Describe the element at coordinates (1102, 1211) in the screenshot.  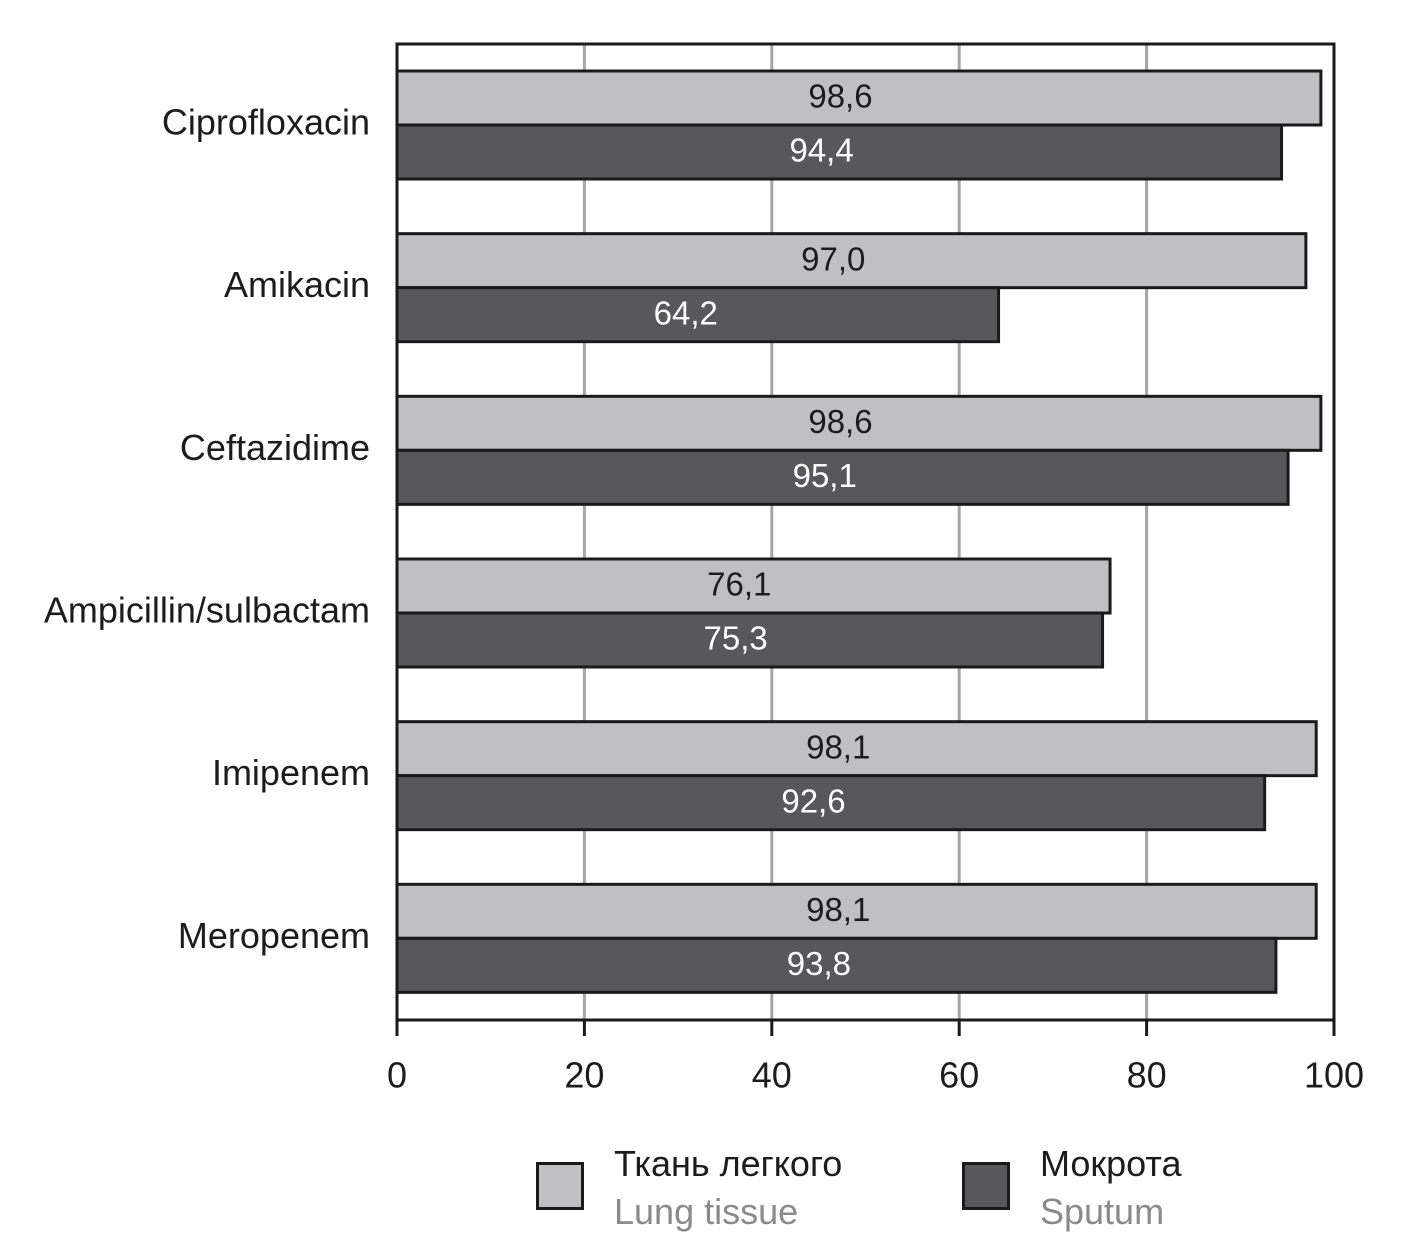
I see `legend-label-secondary: Sputum` at that location.